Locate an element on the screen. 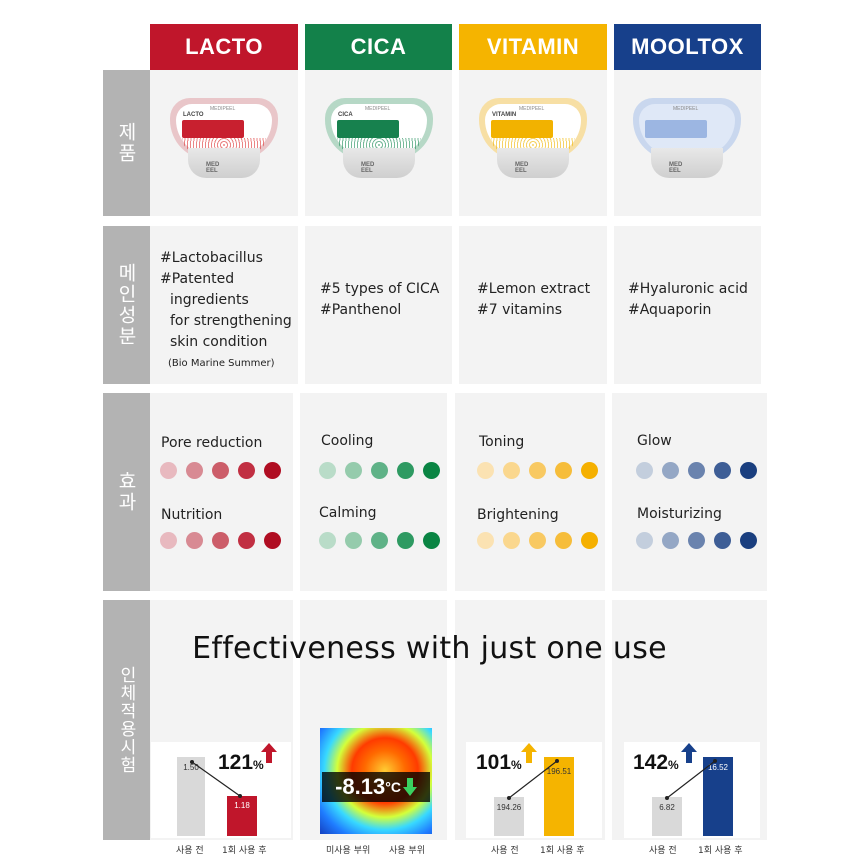 The width and height of the screenshot is (859, 859). vitamin-label-before: 사용 전 is located at coordinates (505, 851).